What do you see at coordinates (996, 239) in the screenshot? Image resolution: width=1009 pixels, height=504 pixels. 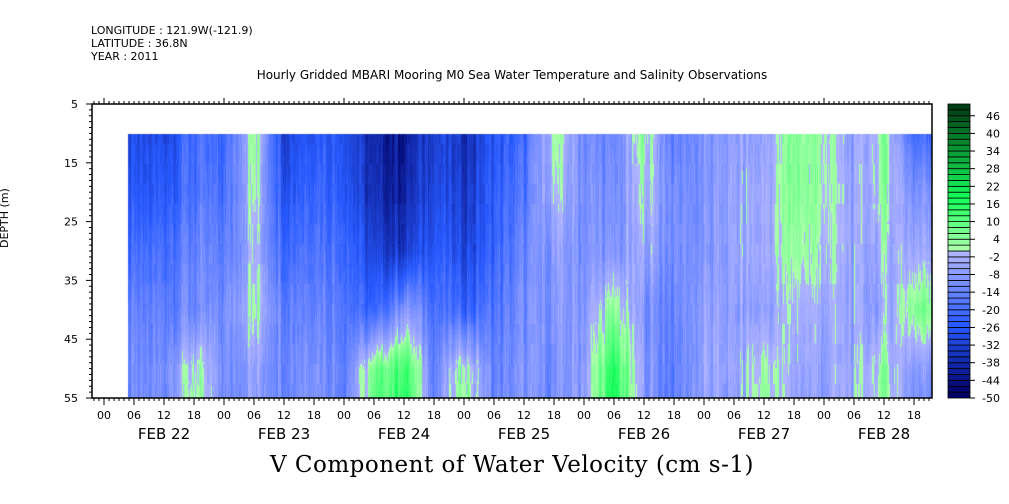 I see `colorbar-label: 4` at bounding box center [996, 239].